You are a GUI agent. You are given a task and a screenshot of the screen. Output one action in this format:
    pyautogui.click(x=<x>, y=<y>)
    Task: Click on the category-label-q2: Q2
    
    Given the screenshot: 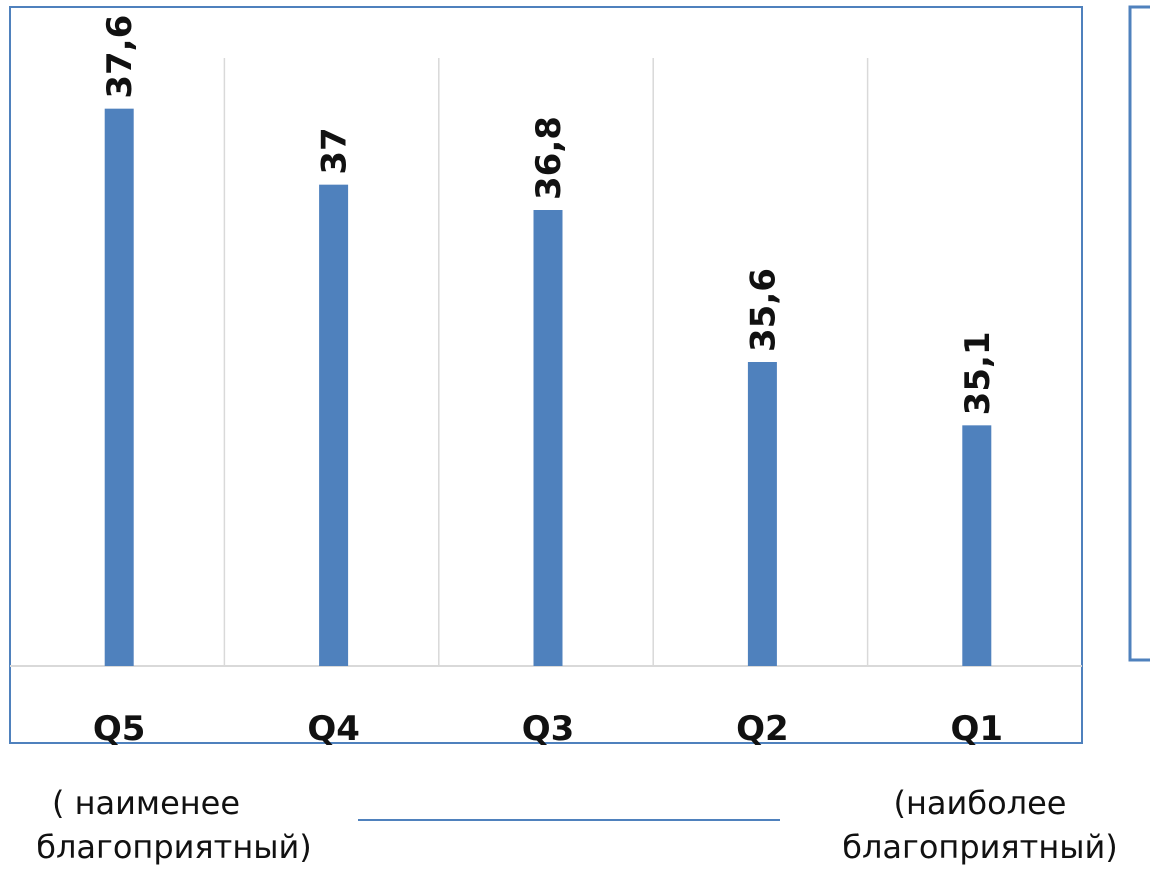 What is the action you would take?
    pyautogui.click(x=762, y=729)
    